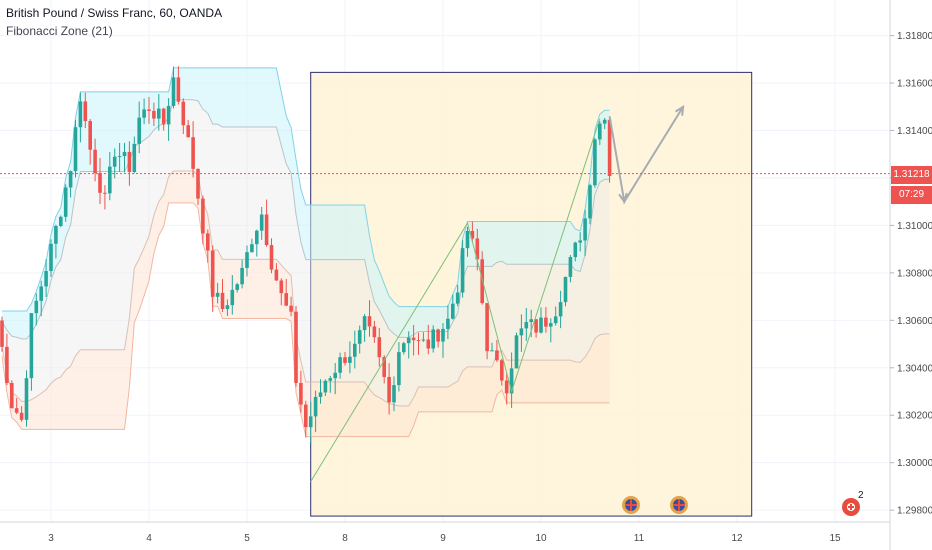 The width and height of the screenshot is (932, 550). I want to click on time-tick-label: 8, so click(345, 538).